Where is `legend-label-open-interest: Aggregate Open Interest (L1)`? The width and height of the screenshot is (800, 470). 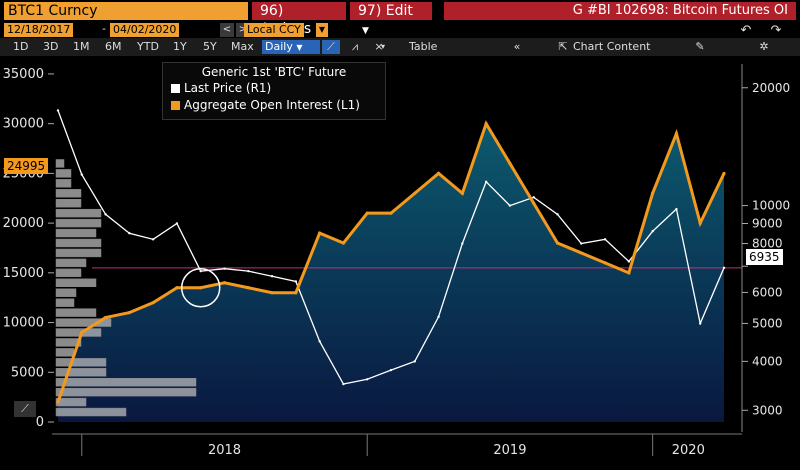
legend-label-open-interest: Aggregate Open Interest (L1) is located at coordinates (272, 105).